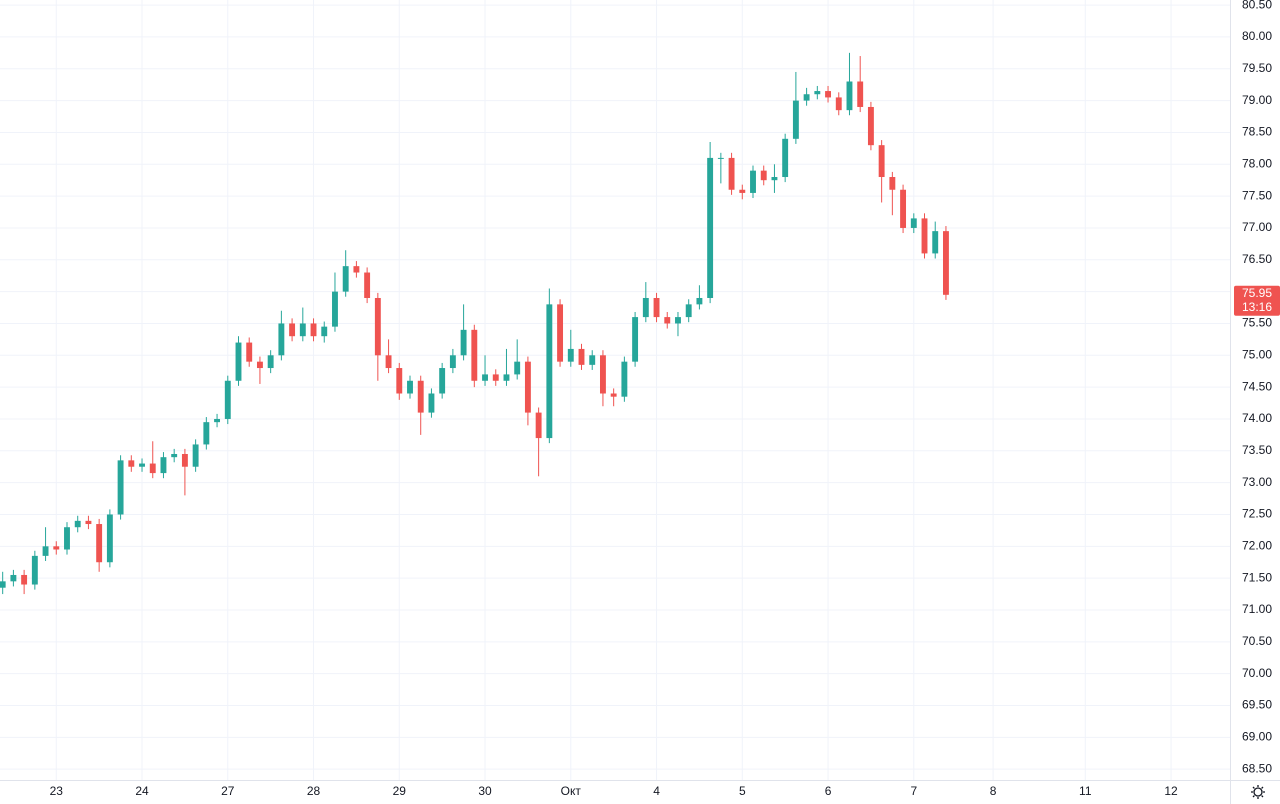  What do you see at coordinates (1257, 227) in the screenshot?
I see `y-tick-label: 77.00` at bounding box center [1257, 227].